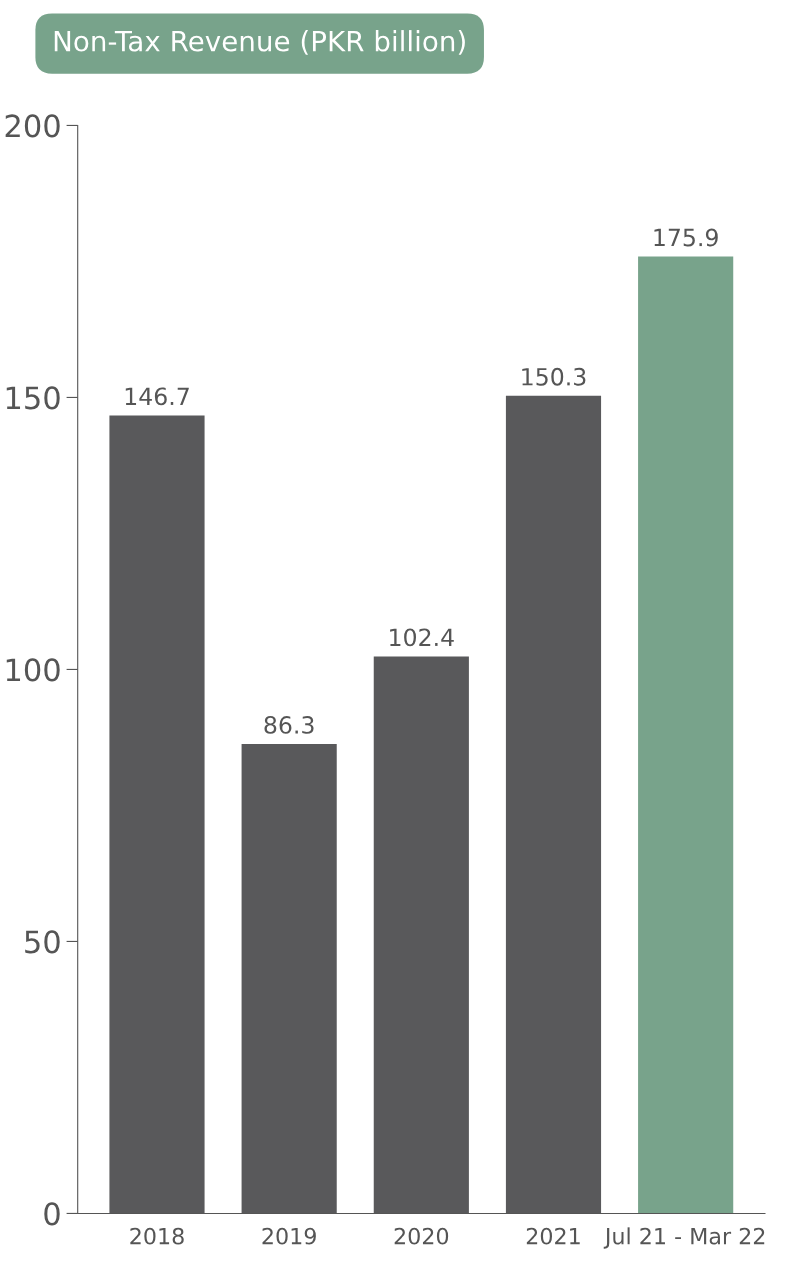  Describe the element at coordinates (289, 724) in the screenshot. I see `data-label: 86.3` at that location.